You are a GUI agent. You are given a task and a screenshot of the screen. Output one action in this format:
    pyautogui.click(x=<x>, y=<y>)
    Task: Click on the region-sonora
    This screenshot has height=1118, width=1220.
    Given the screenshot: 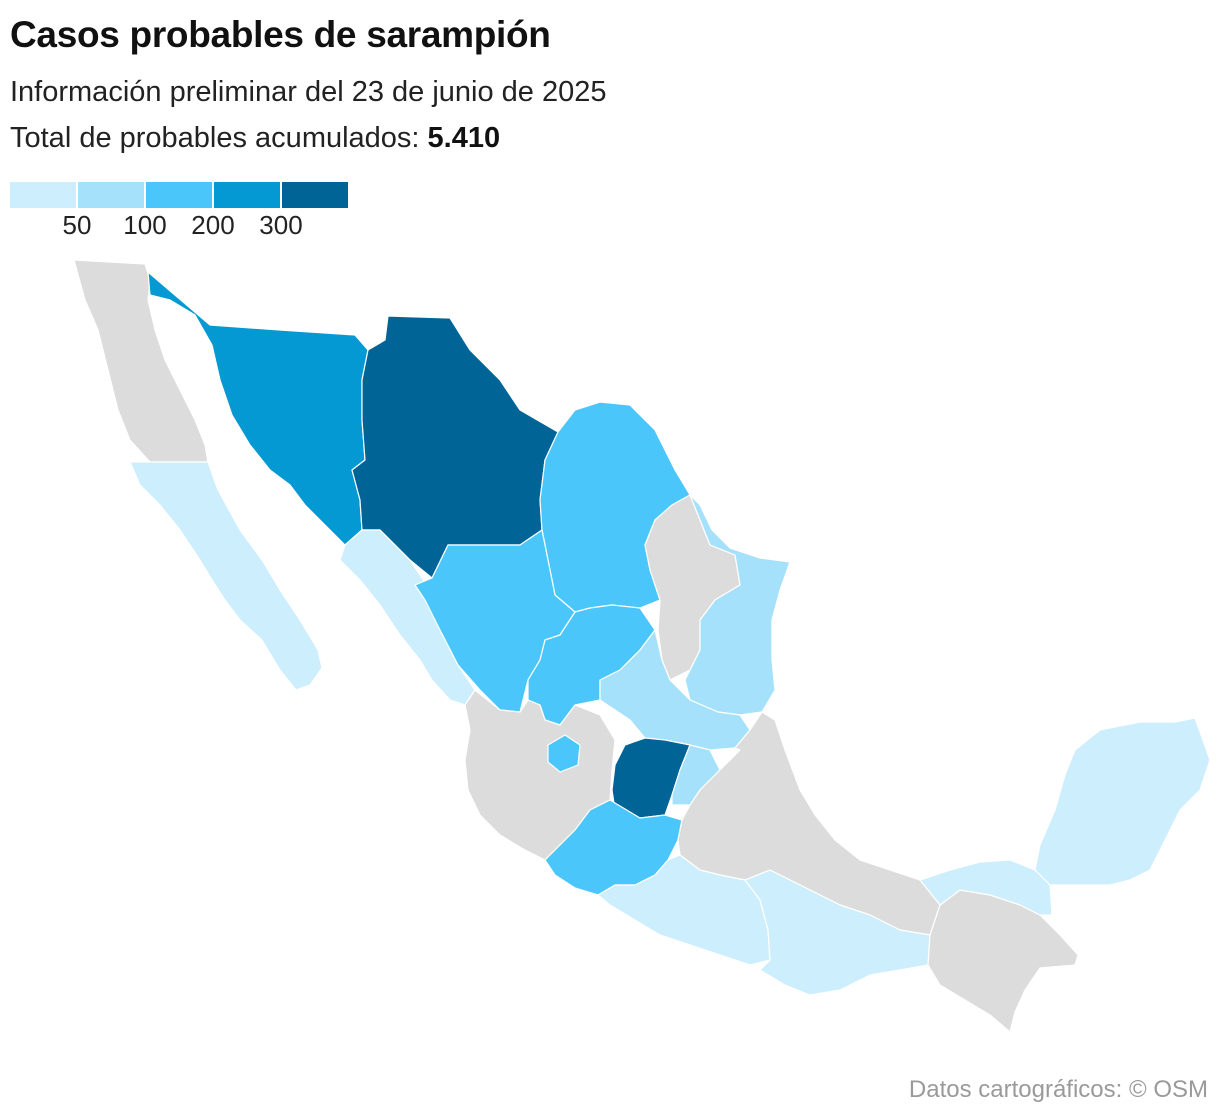 What is the action you would take?
    pyautogui.click(x=258, y=408)
    